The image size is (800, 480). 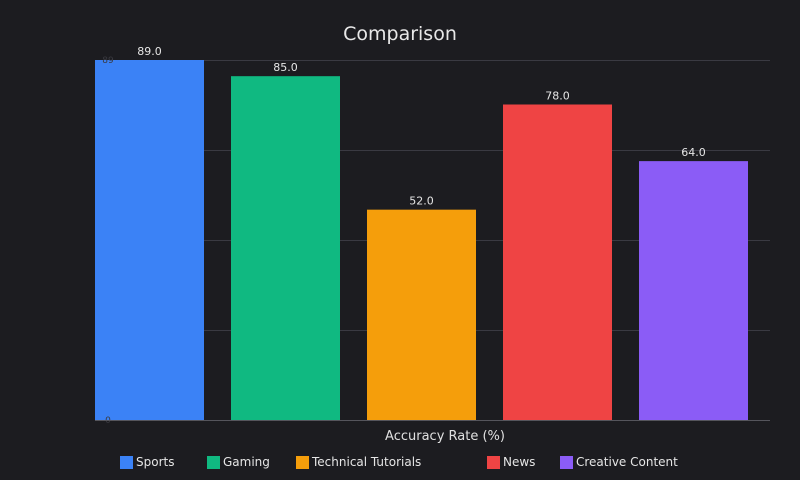 What do you see at coordinates (557, 95) in the screenshot?
I see `value-label: 78.0` at bounding box center [557, 95].